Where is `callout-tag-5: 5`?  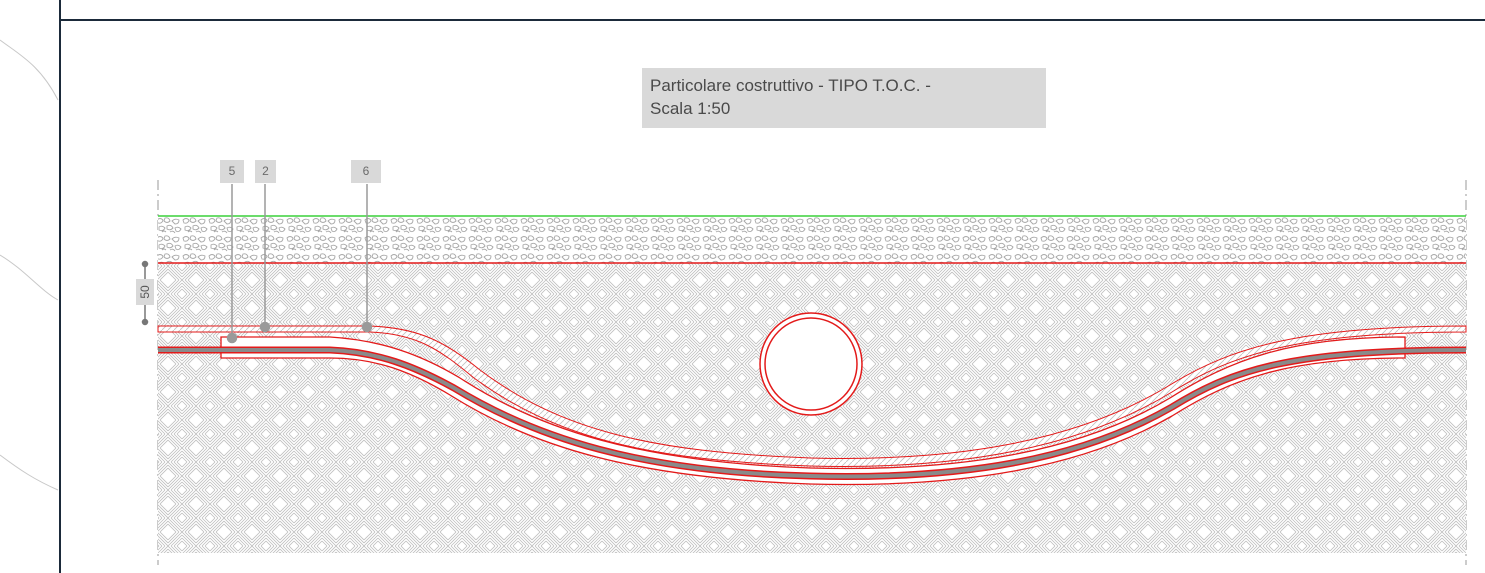 callout-tag-5: 5 is located at coordinates (232, 171).